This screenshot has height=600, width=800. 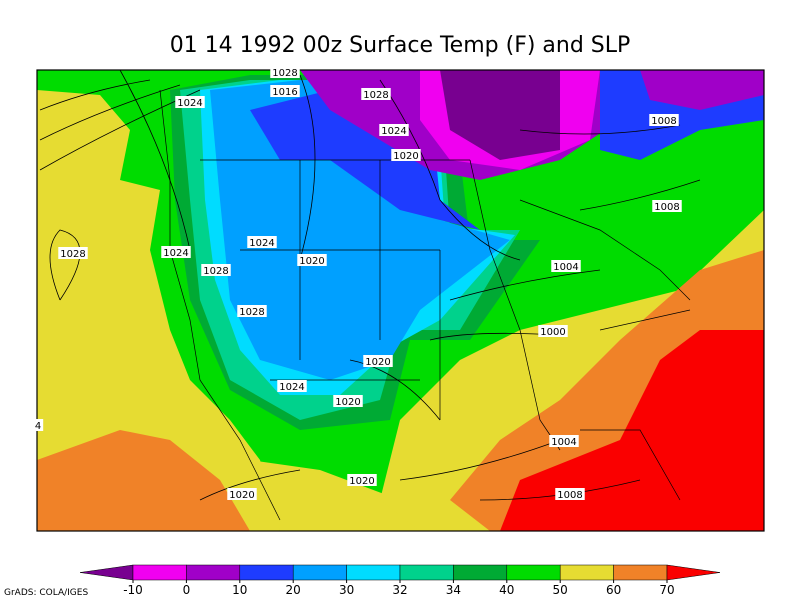 What do you see at coordinates (239, 590) in the screenshot?
I see `colorbar-tick-label: 10` at bounding box center [239, 590].